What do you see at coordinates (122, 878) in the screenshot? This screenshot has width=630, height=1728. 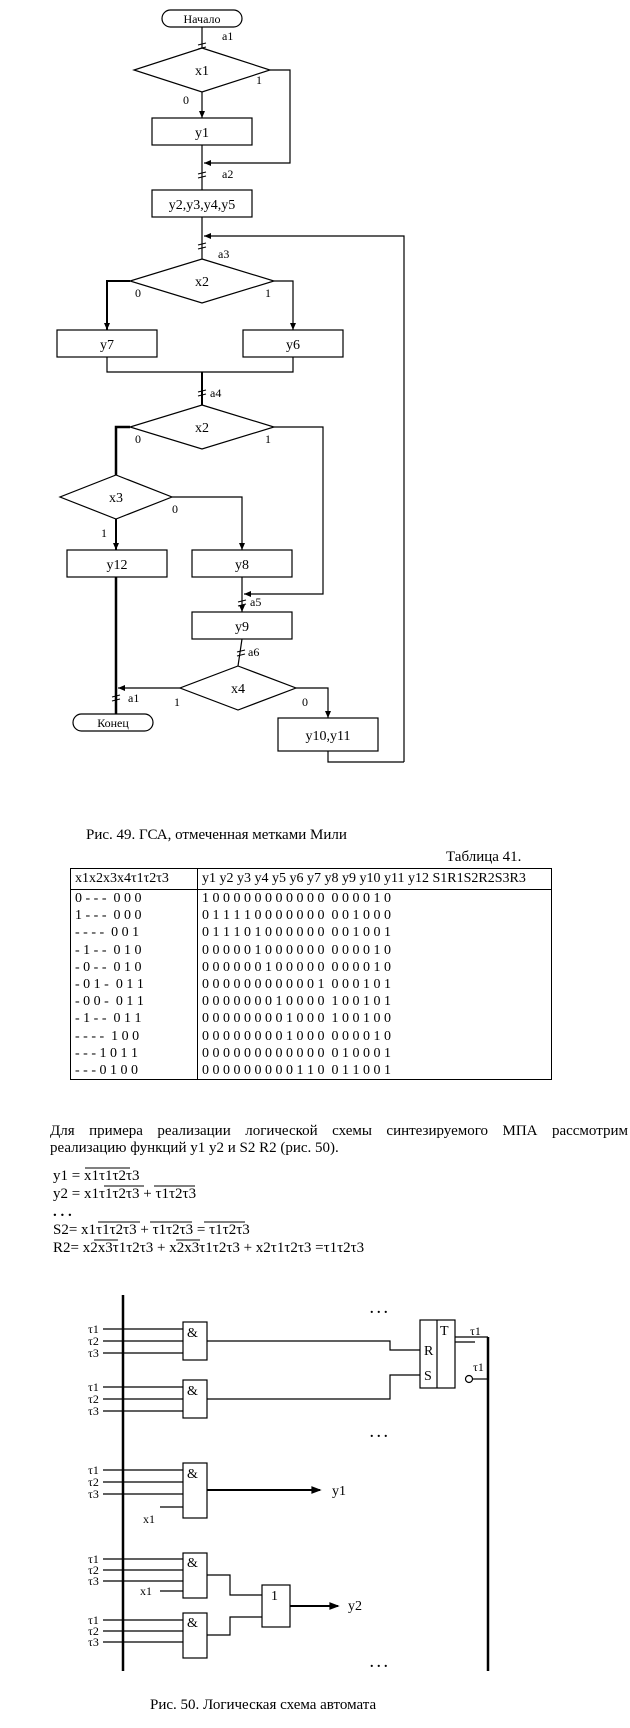 I see `table-header-left: x1x2x3x4τ1τ2τ3` at bounding box center [122, 878].